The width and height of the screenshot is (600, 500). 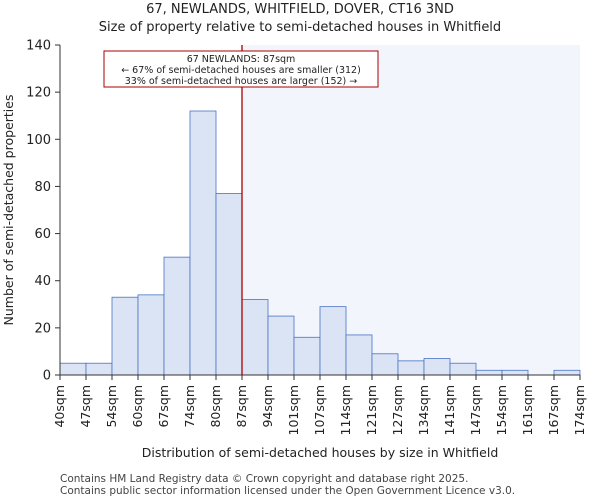 I want to click on x-tick-label: 154sqm, so click(x=501, y=410).